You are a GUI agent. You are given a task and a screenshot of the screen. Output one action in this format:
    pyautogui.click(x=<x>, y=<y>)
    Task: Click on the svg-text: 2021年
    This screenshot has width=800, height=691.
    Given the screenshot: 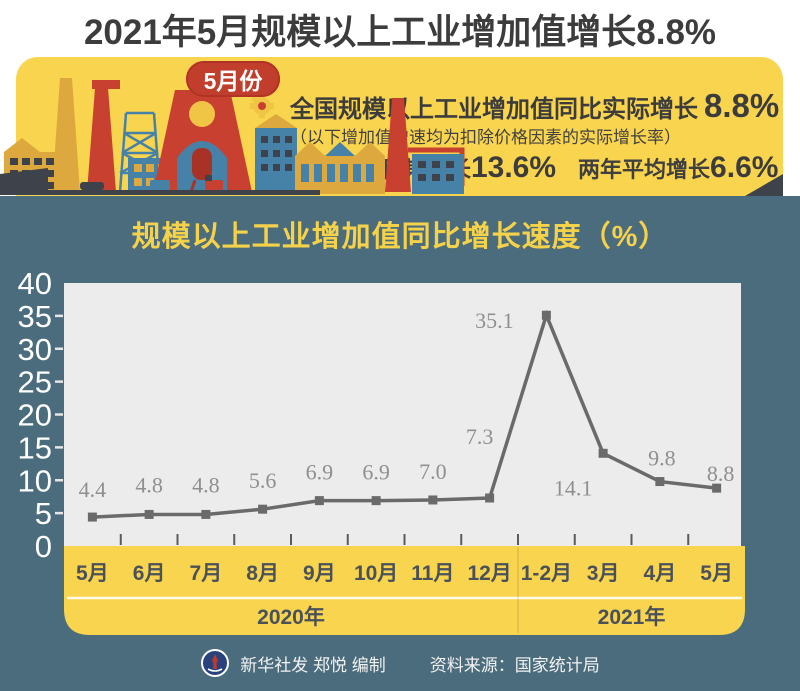 What is the action you would take?
    pyautogui.click(x=632, y=617)
    